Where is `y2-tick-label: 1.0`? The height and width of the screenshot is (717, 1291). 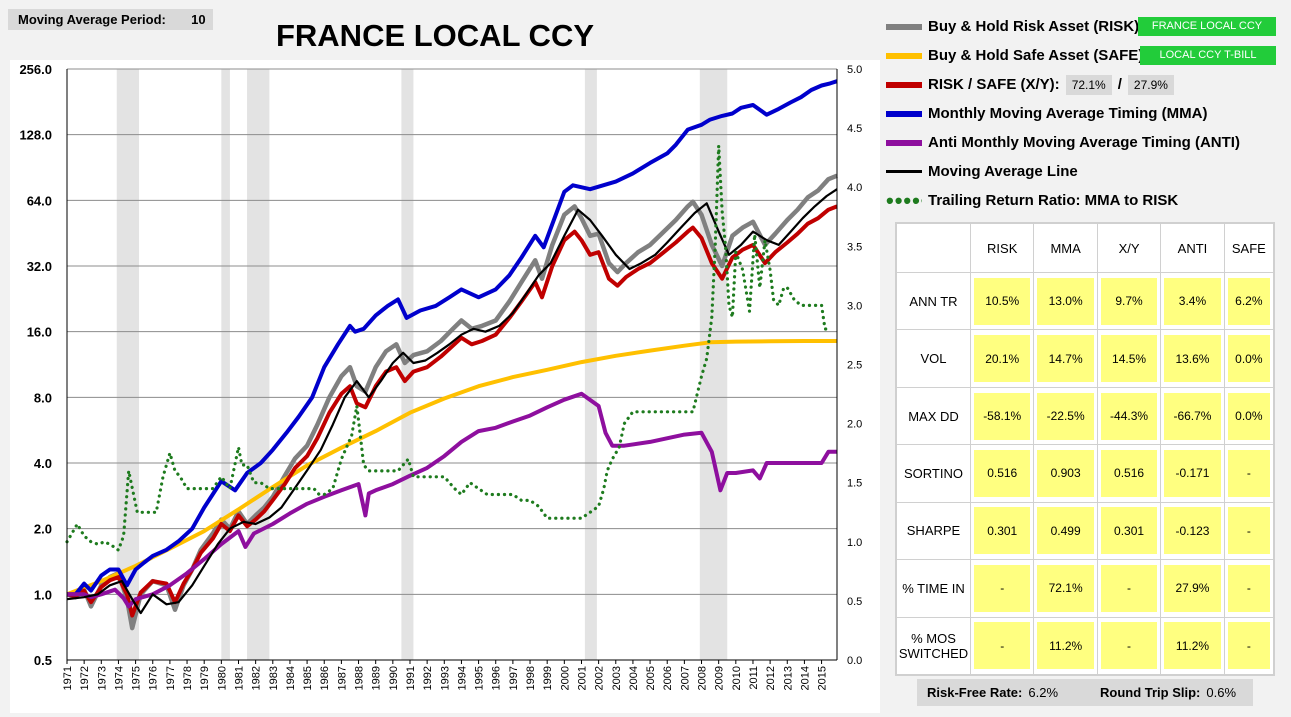
y2-tick-label: 1.0 is located at coordinates (854, 543).